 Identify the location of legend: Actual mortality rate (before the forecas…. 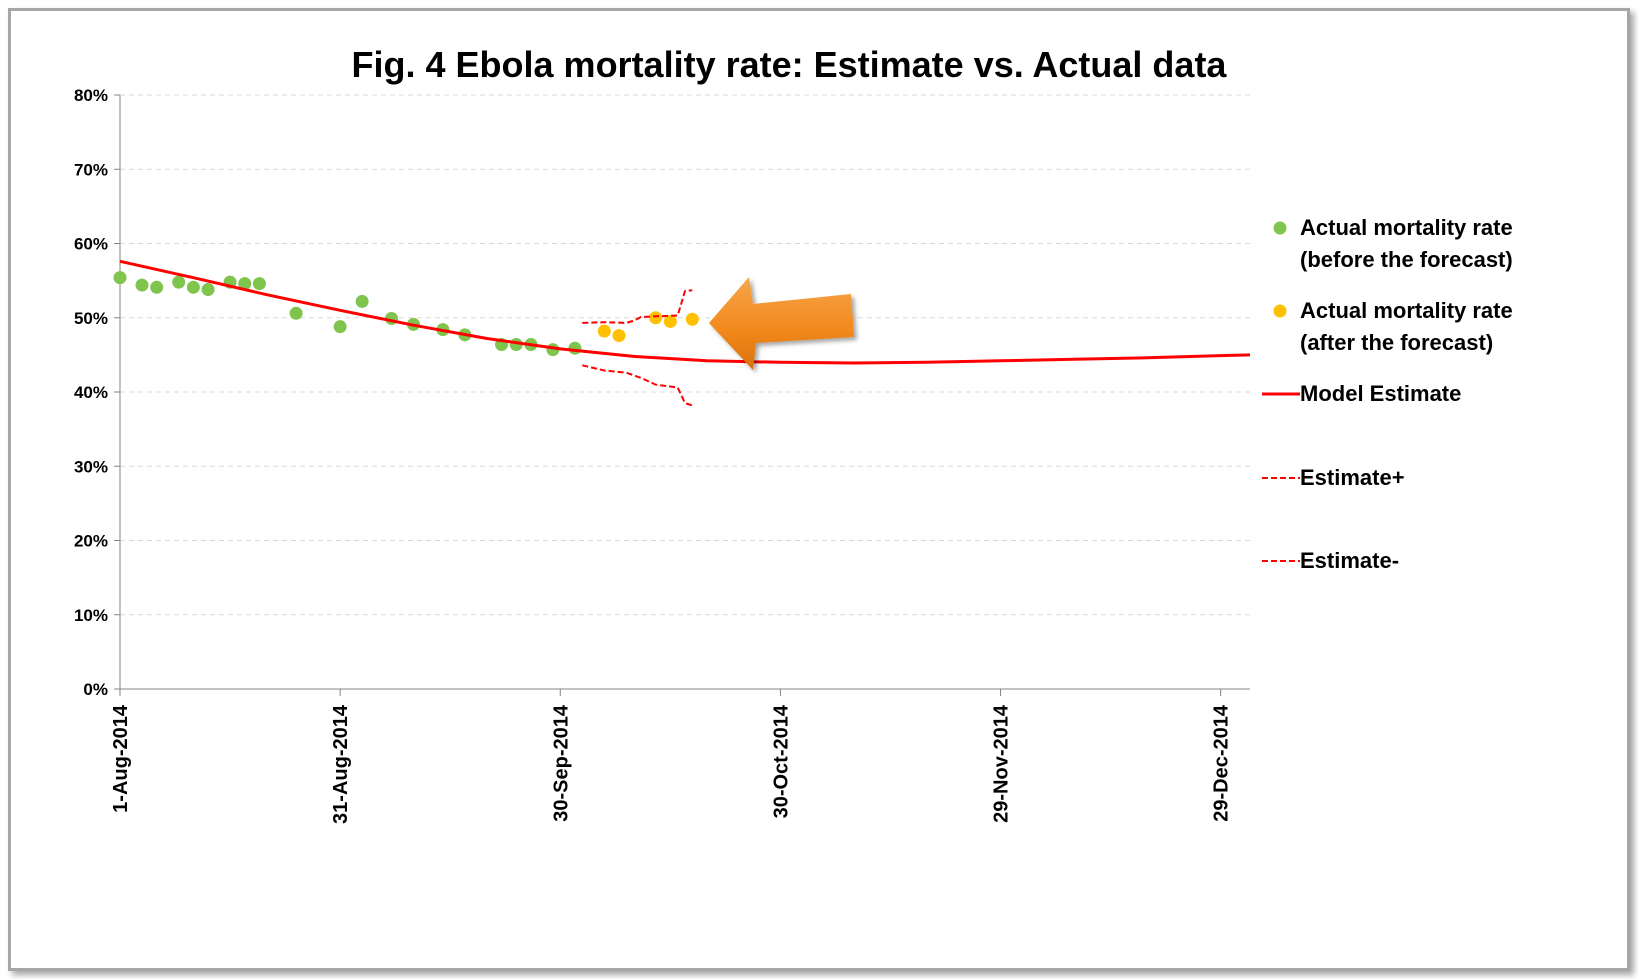
(1387, 394).